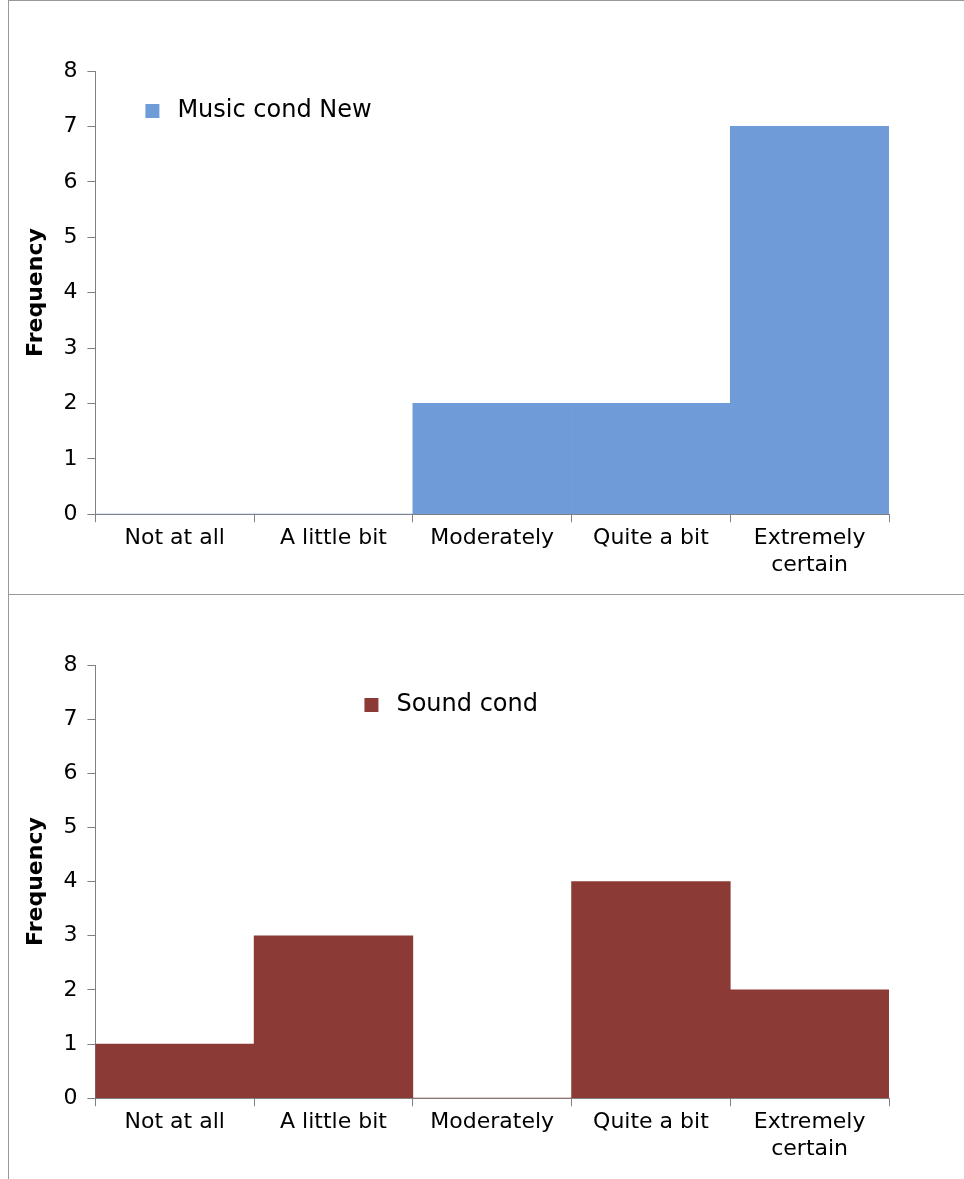 Image resolution: width=964 pixels, height=1179 pixels. What do you see at coordinates (274, 109) in the screenshot?
I see `legend-label: Music cond New` at bounding box center [274, 109].